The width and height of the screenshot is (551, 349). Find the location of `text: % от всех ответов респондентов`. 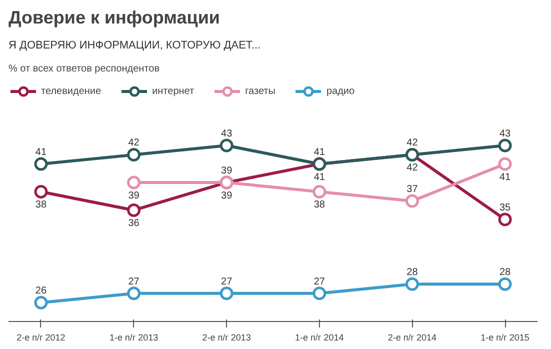

text: % от всех ответов респондентов is located at coordinates (84, 69).